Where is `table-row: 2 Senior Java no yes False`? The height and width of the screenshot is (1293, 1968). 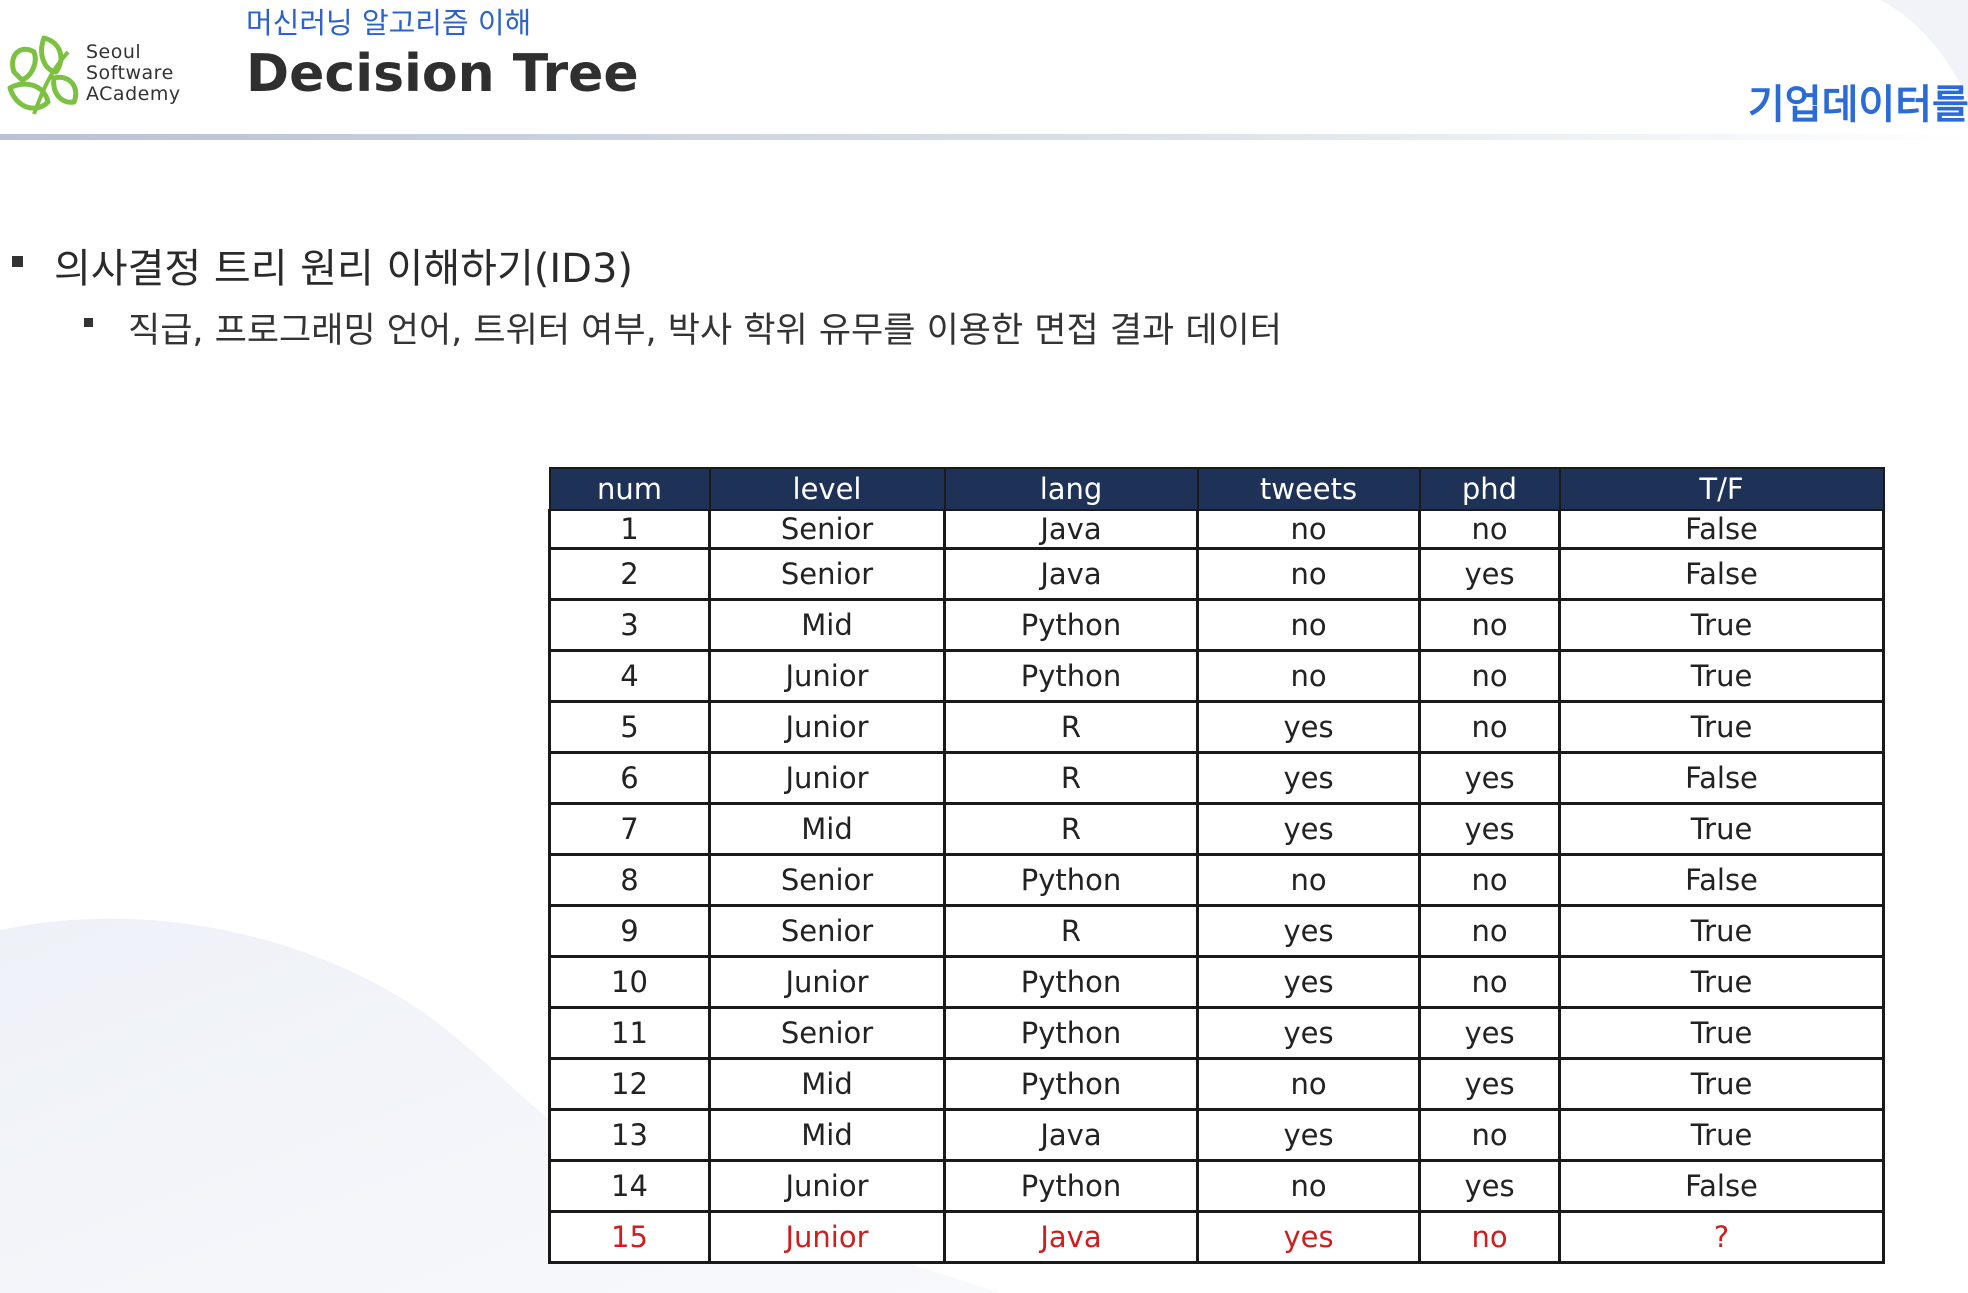 table-row: 2 Senior Java no yes False is located at coordinates (1216, 574).